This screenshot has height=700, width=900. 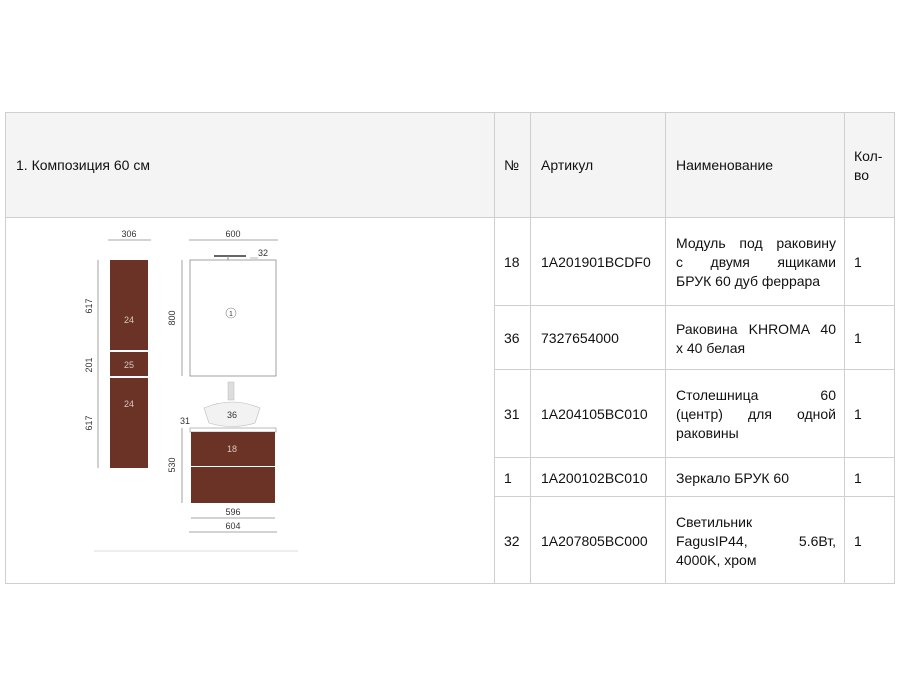 I want to click on row-3-name: Столешница 60 (центр) для одной раковины, so click(x=756, y=414).